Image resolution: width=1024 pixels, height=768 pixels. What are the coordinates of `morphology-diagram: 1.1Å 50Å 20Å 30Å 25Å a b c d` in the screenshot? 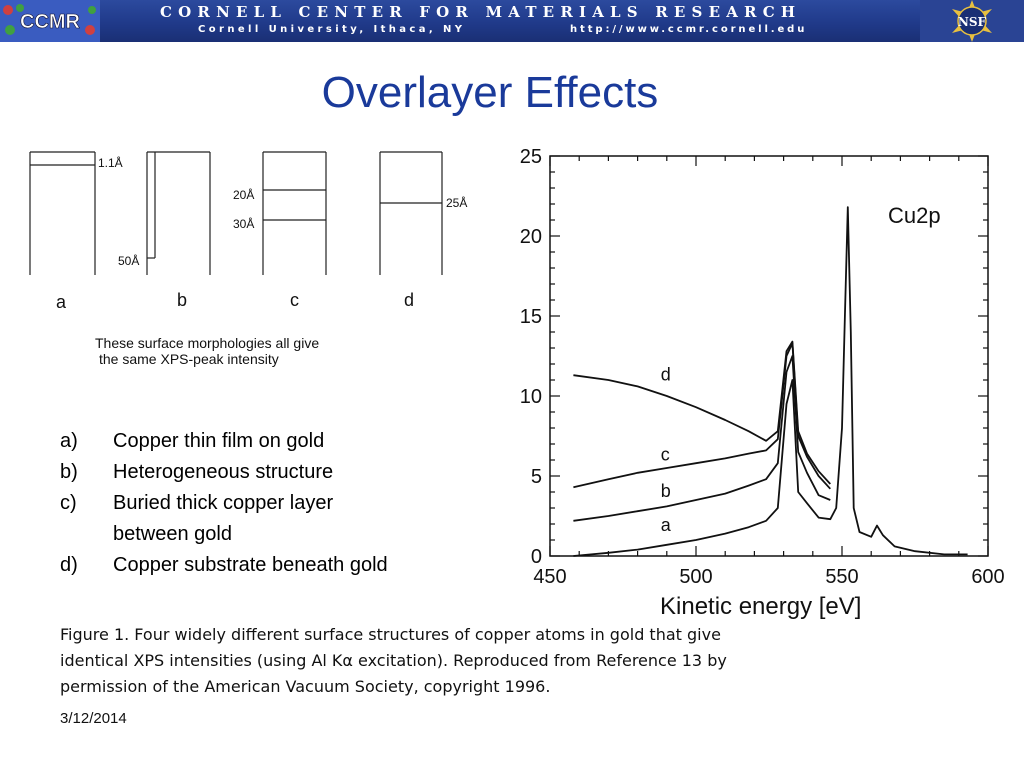 It's located at (248, 231).